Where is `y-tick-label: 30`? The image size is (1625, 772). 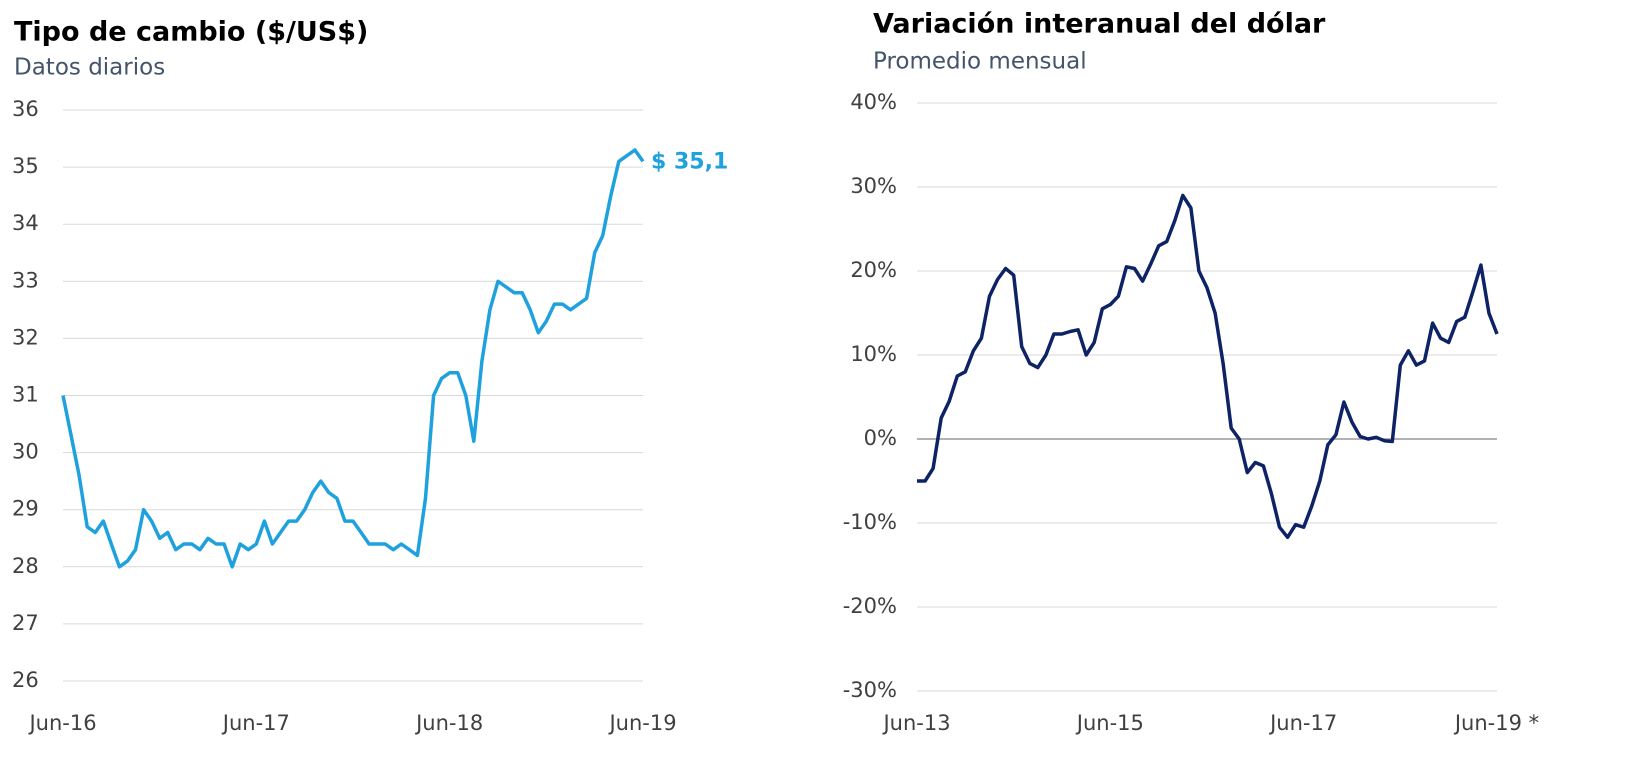
y-tick-label: 30 is located at coordinates (25, 452).